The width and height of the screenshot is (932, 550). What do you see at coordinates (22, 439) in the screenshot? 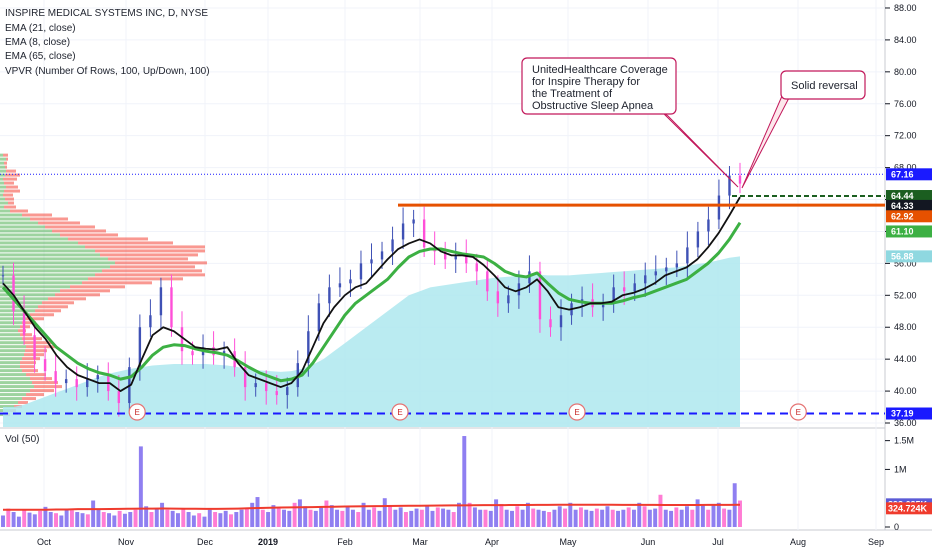
I see `legend-vol: Vol (50)` at bounding box center [22, 439].